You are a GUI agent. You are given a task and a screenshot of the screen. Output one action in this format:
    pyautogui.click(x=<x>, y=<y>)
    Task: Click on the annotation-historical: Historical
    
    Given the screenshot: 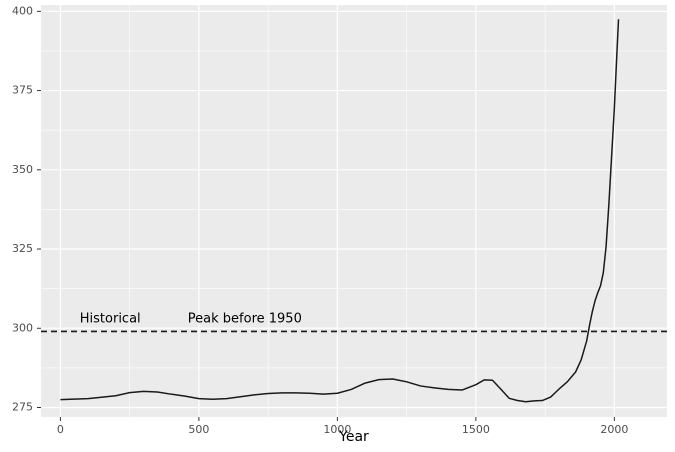 What is the action you would take?
    pyautogui.click(x=110, y=318)
    